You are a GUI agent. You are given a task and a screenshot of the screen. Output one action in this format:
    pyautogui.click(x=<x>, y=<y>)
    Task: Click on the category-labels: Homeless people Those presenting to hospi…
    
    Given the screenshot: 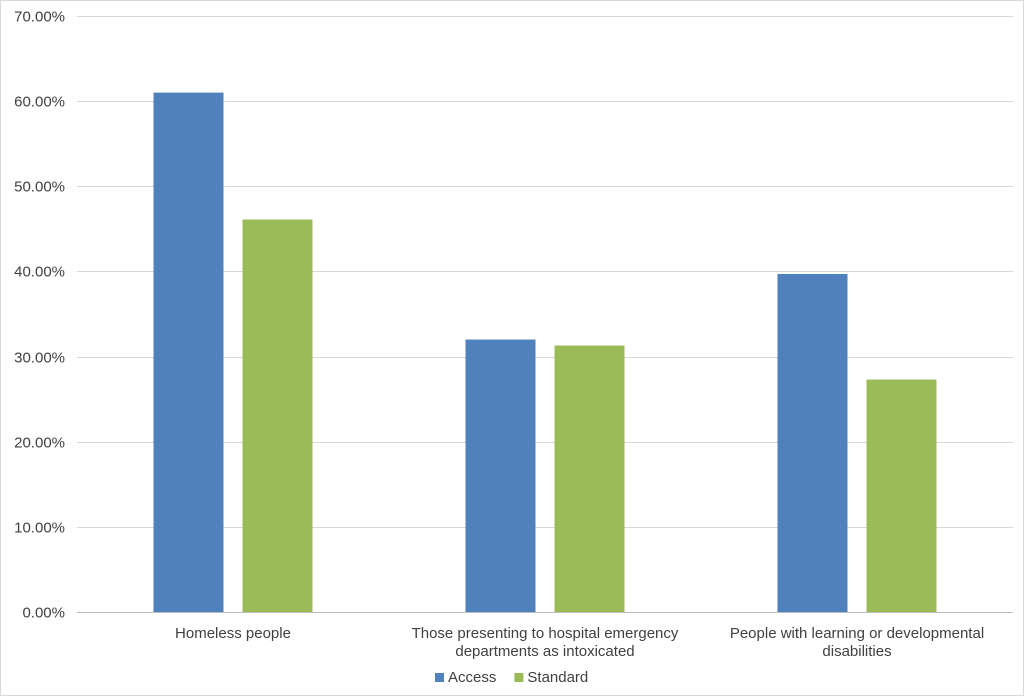 What is the action you would take?
    pyautogui.click(x=579, y=642)
    